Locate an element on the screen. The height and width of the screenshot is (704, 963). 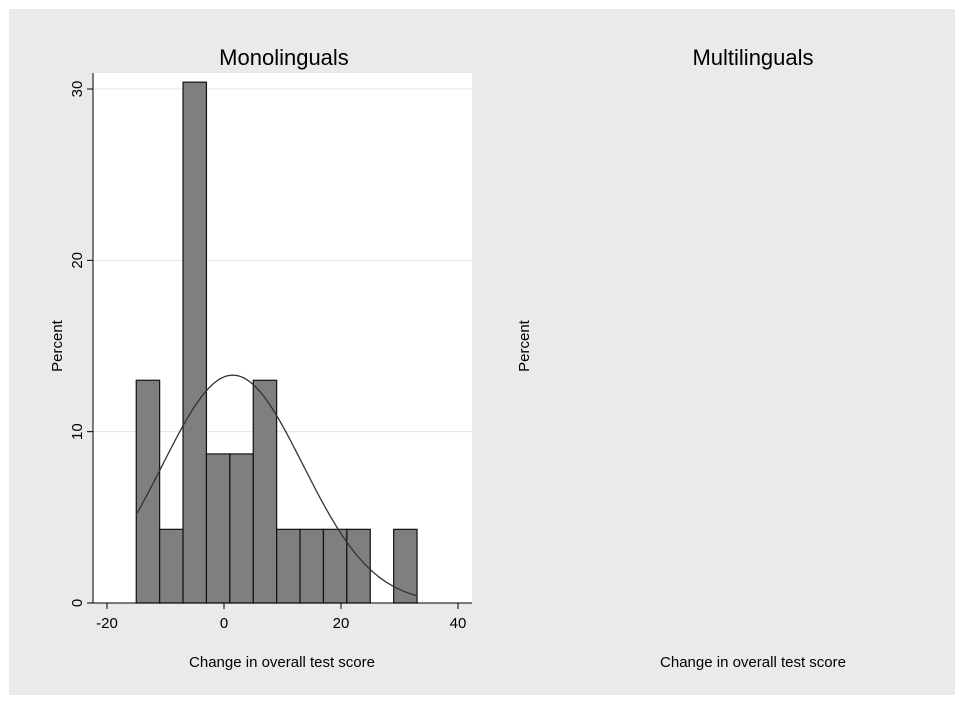
panel-title: Multilinguals is located at coordinates (752, 57).